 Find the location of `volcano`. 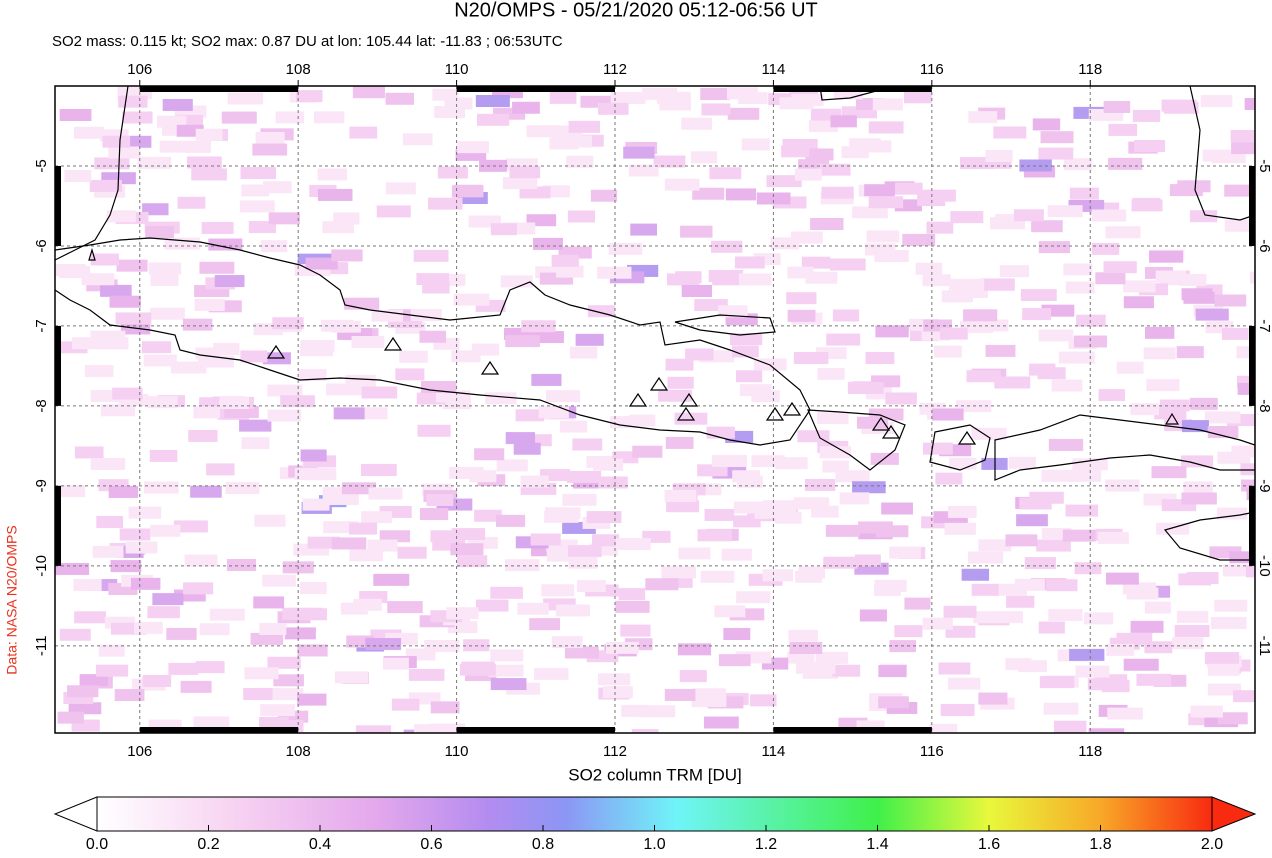

volcano is located at coordinates (1172, 418).